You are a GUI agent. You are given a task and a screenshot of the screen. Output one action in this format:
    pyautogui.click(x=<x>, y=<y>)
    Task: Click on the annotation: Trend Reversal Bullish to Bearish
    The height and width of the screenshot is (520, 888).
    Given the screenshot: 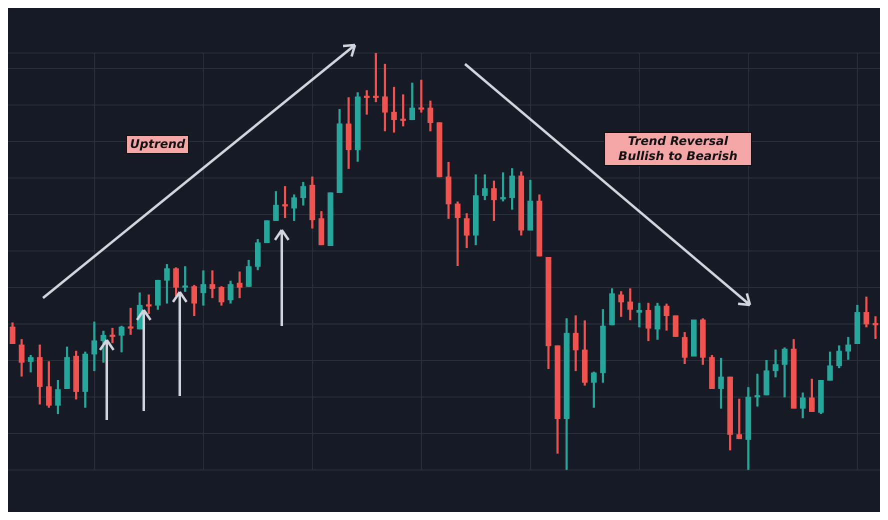 What is the action you would take?
    pyautogui.click(x=678, y=149)
    